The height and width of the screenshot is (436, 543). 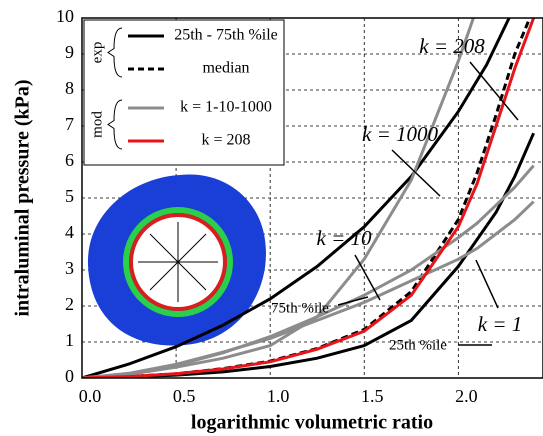 I want to click on y-tick-label: 4, so click(x=69, y=232).